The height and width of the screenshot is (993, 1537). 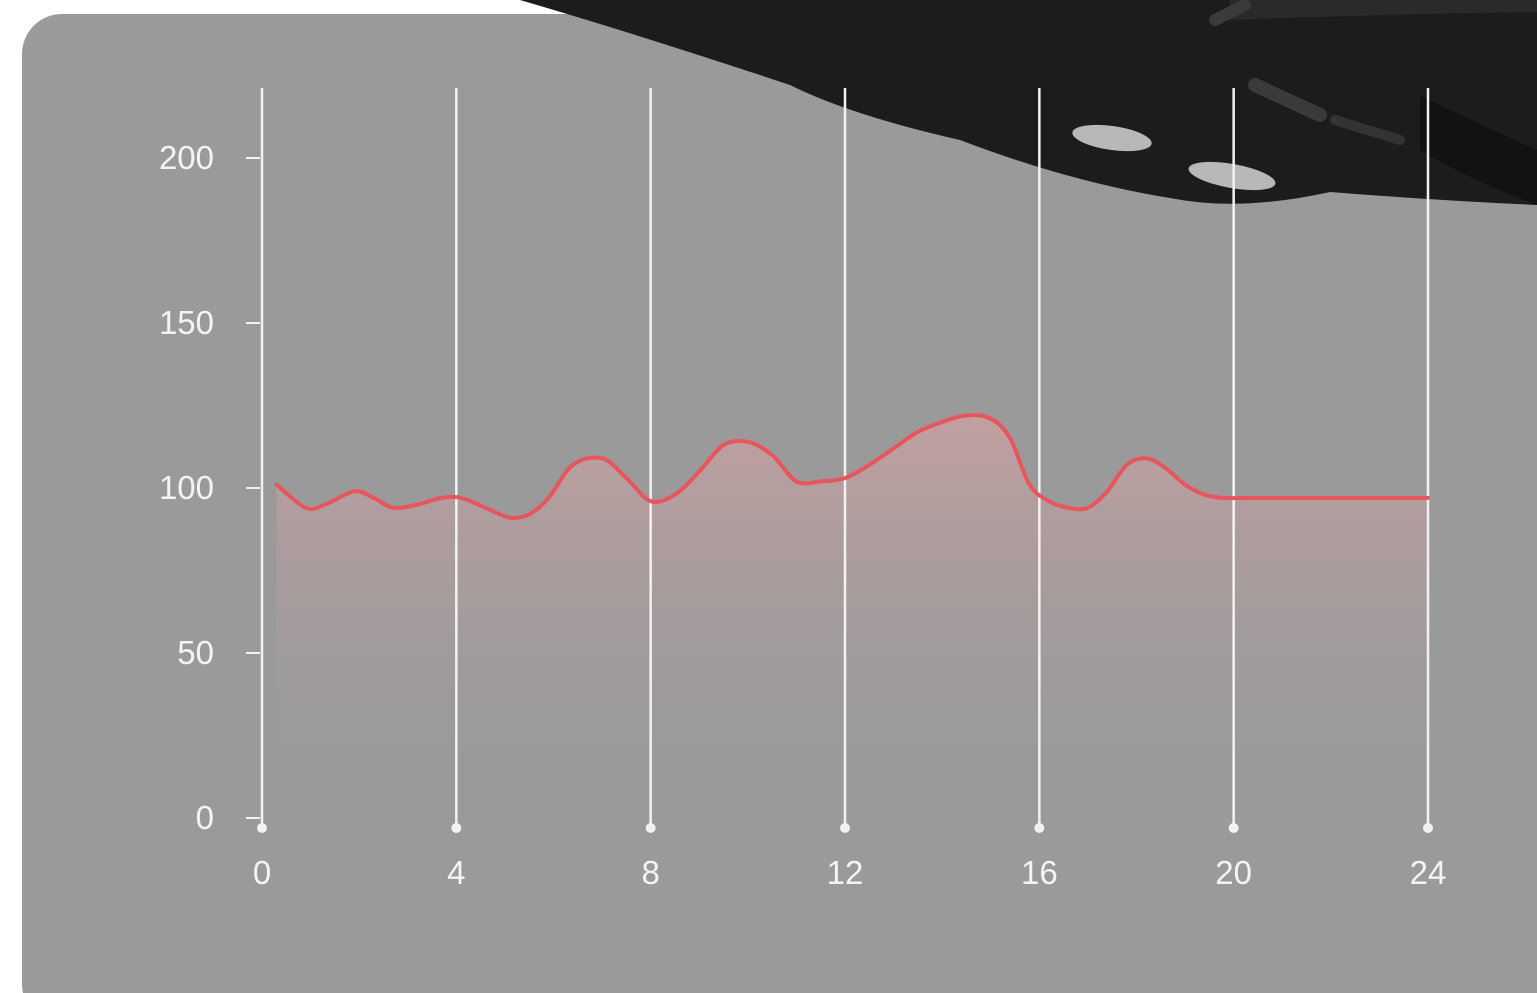 I want to click on x-tick-label: 16, so click(x=1039, y=872).